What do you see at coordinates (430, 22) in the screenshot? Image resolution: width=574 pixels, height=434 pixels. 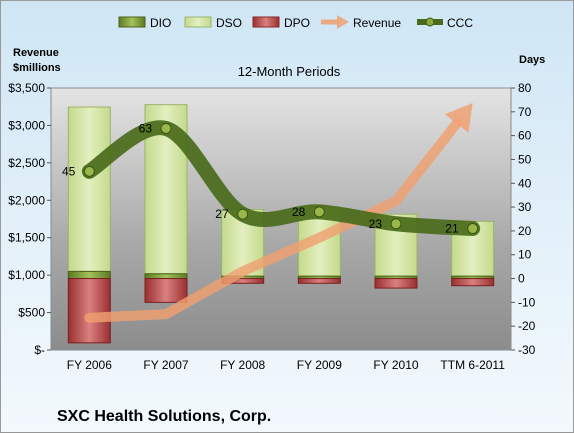 I see `legend-swatch-ccc` at bounding box center [430, 22].